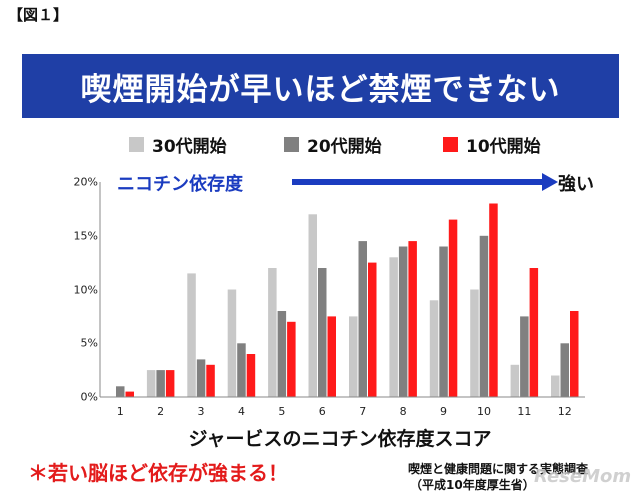  I want to click on x-tick-label: 12, so click(564, 411).